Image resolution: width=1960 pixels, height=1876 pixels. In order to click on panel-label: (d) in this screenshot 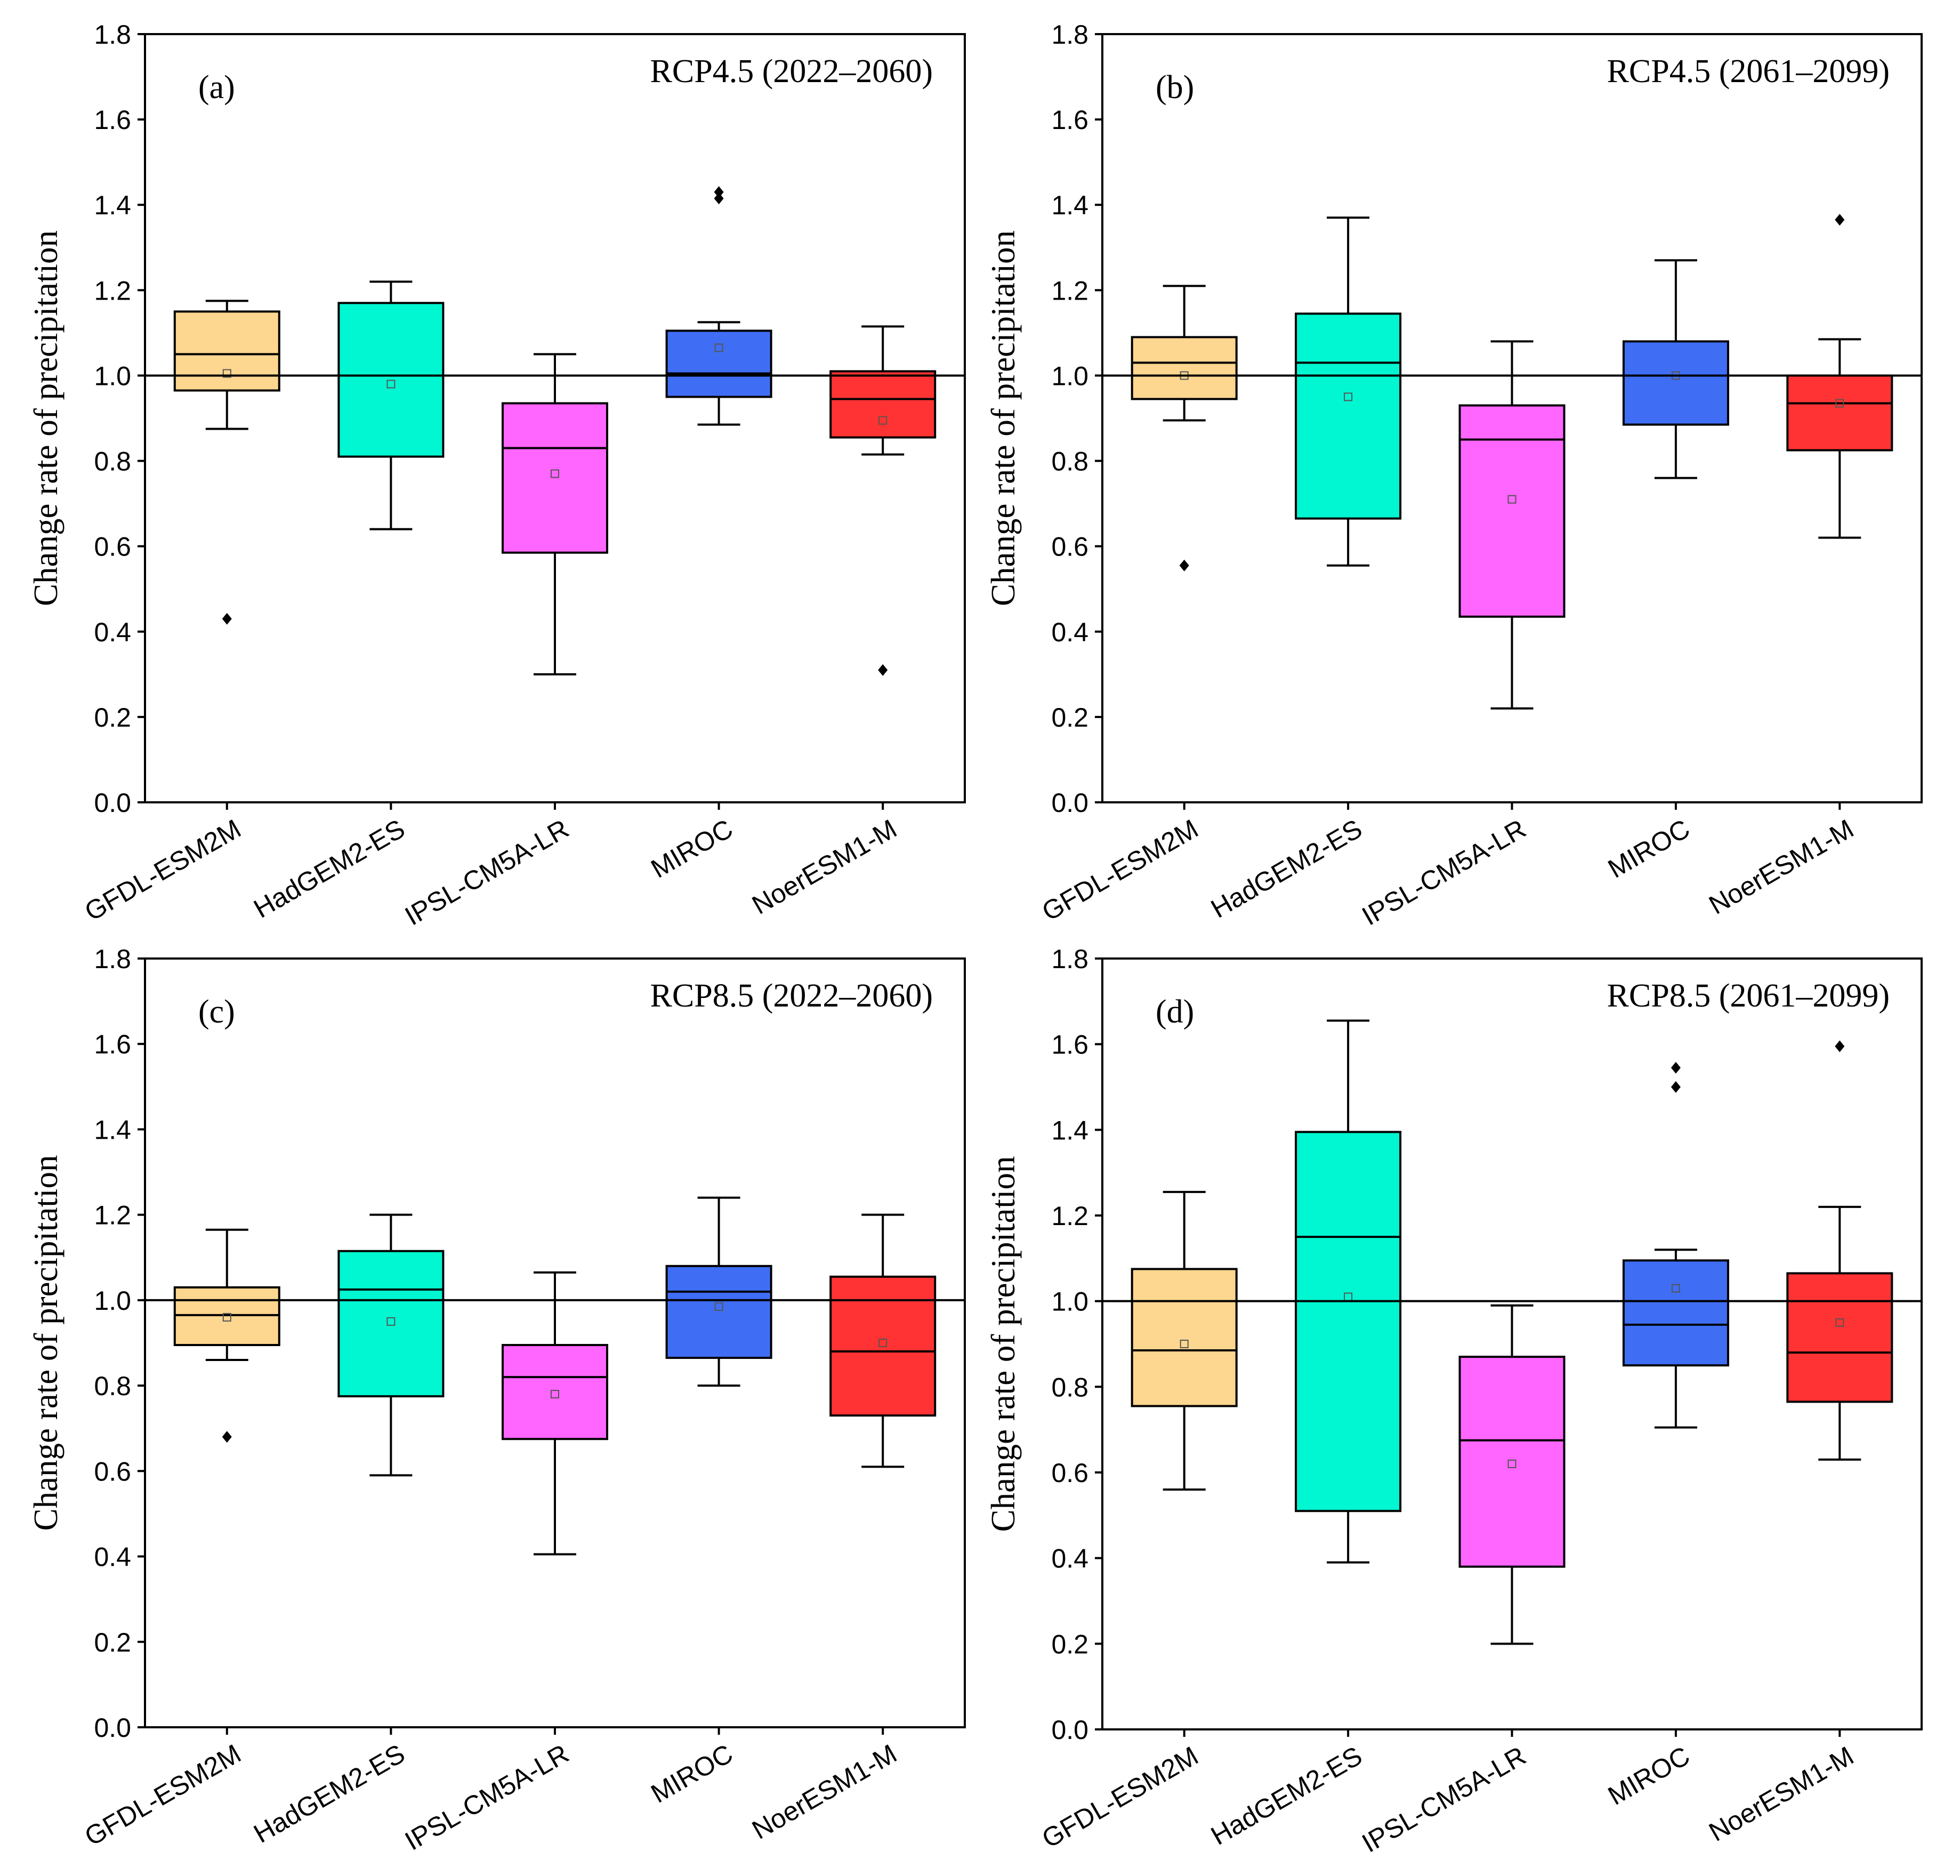, I will do `click(1175, 1012)`.